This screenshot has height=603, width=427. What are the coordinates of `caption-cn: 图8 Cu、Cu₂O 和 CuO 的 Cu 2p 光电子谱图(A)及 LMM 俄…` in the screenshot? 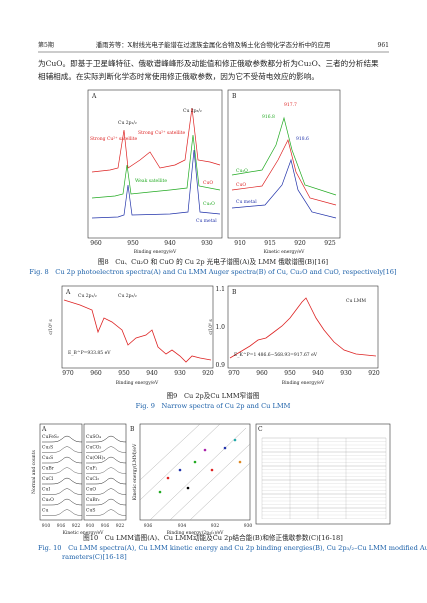 It's located at (213, 261).